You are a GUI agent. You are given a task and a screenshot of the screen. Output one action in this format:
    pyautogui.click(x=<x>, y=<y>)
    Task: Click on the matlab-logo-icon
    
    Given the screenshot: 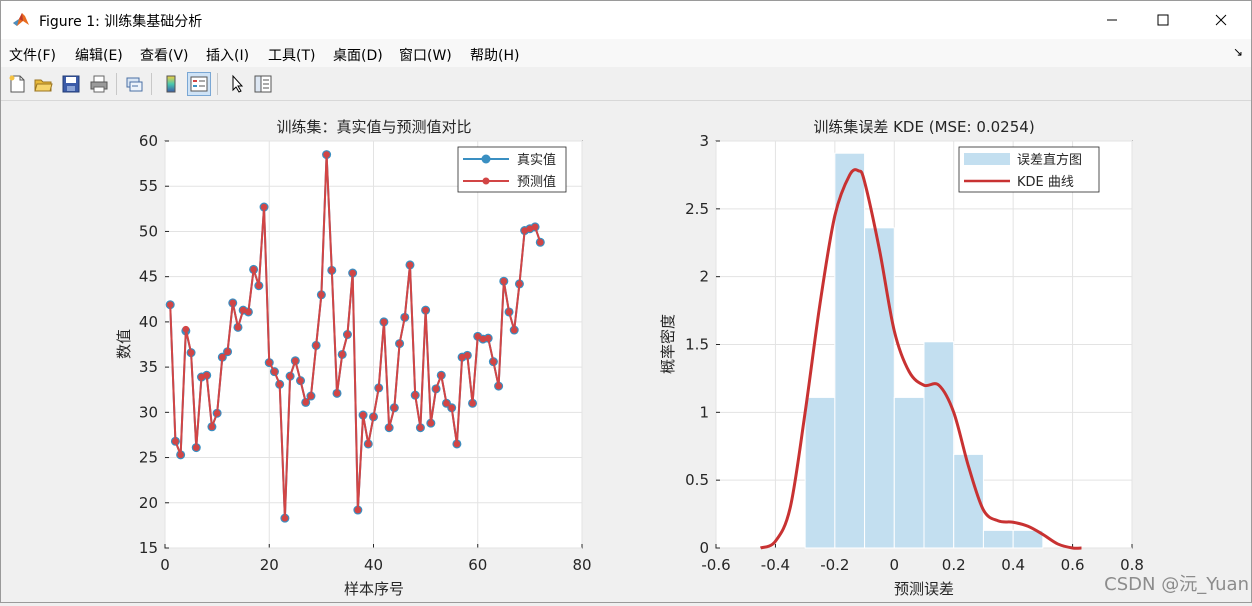 What is the action you would take?
    pyautogui.click(x=21, y=20)
    